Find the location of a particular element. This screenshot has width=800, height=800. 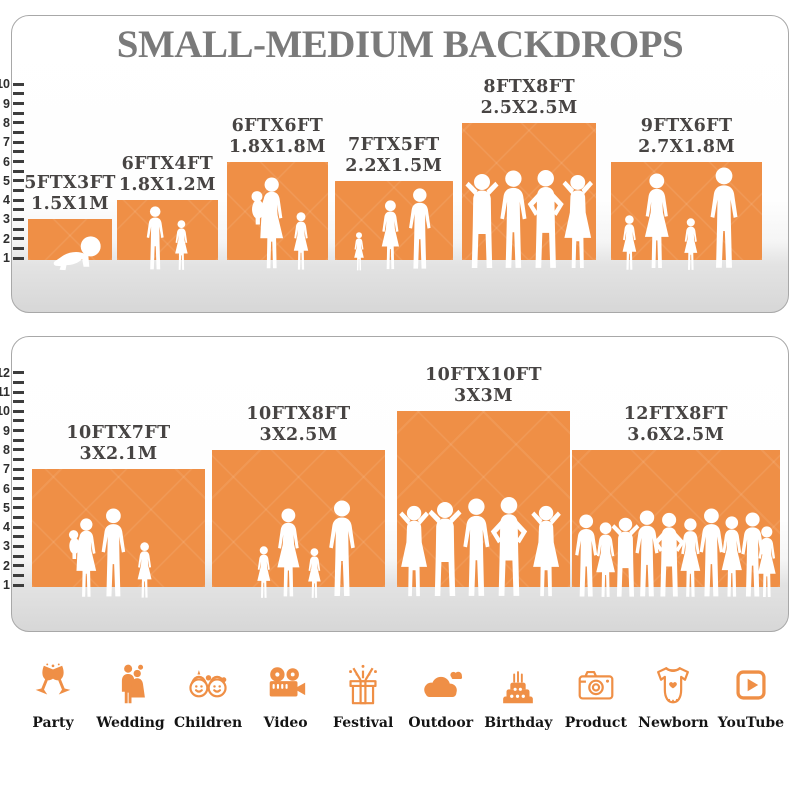

category-wedding: Wedding is located at coordinates (131, 696).